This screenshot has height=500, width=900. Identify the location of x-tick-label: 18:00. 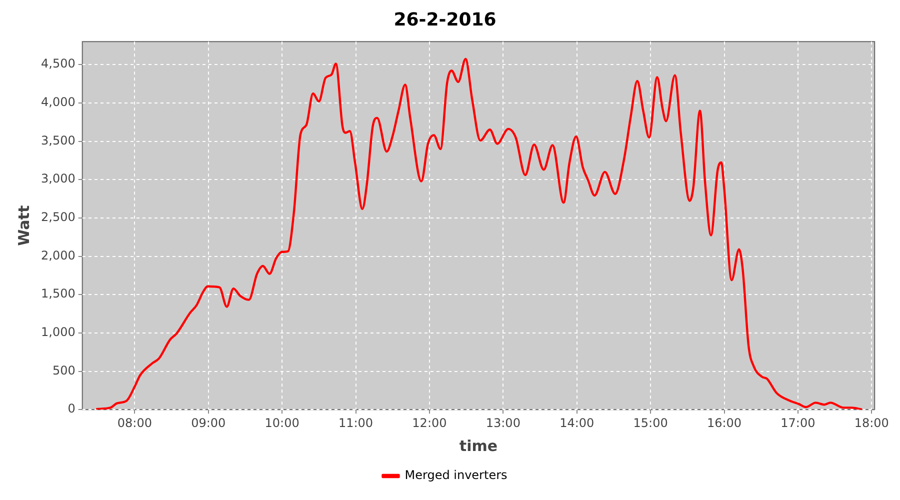
(871, 423).